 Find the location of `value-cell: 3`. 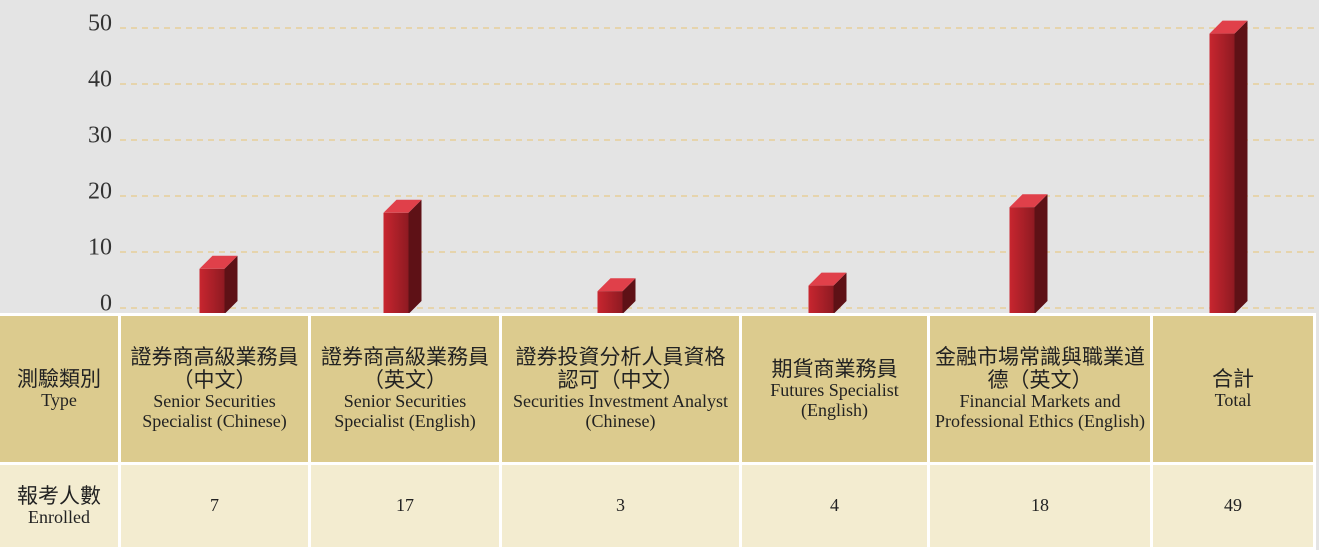

value-cell: 3 is located at coordinates (620, 506).